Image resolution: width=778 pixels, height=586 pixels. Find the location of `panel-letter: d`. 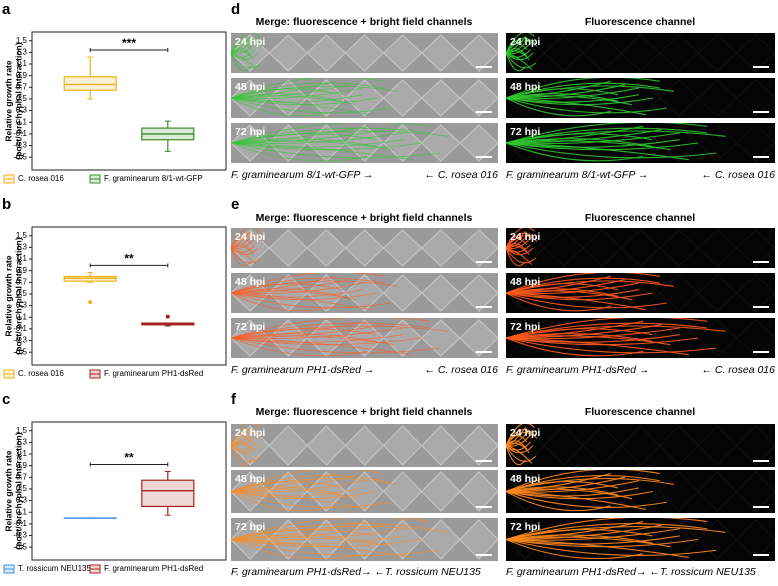

panel-letter: d is located at coordinates (235, 9).